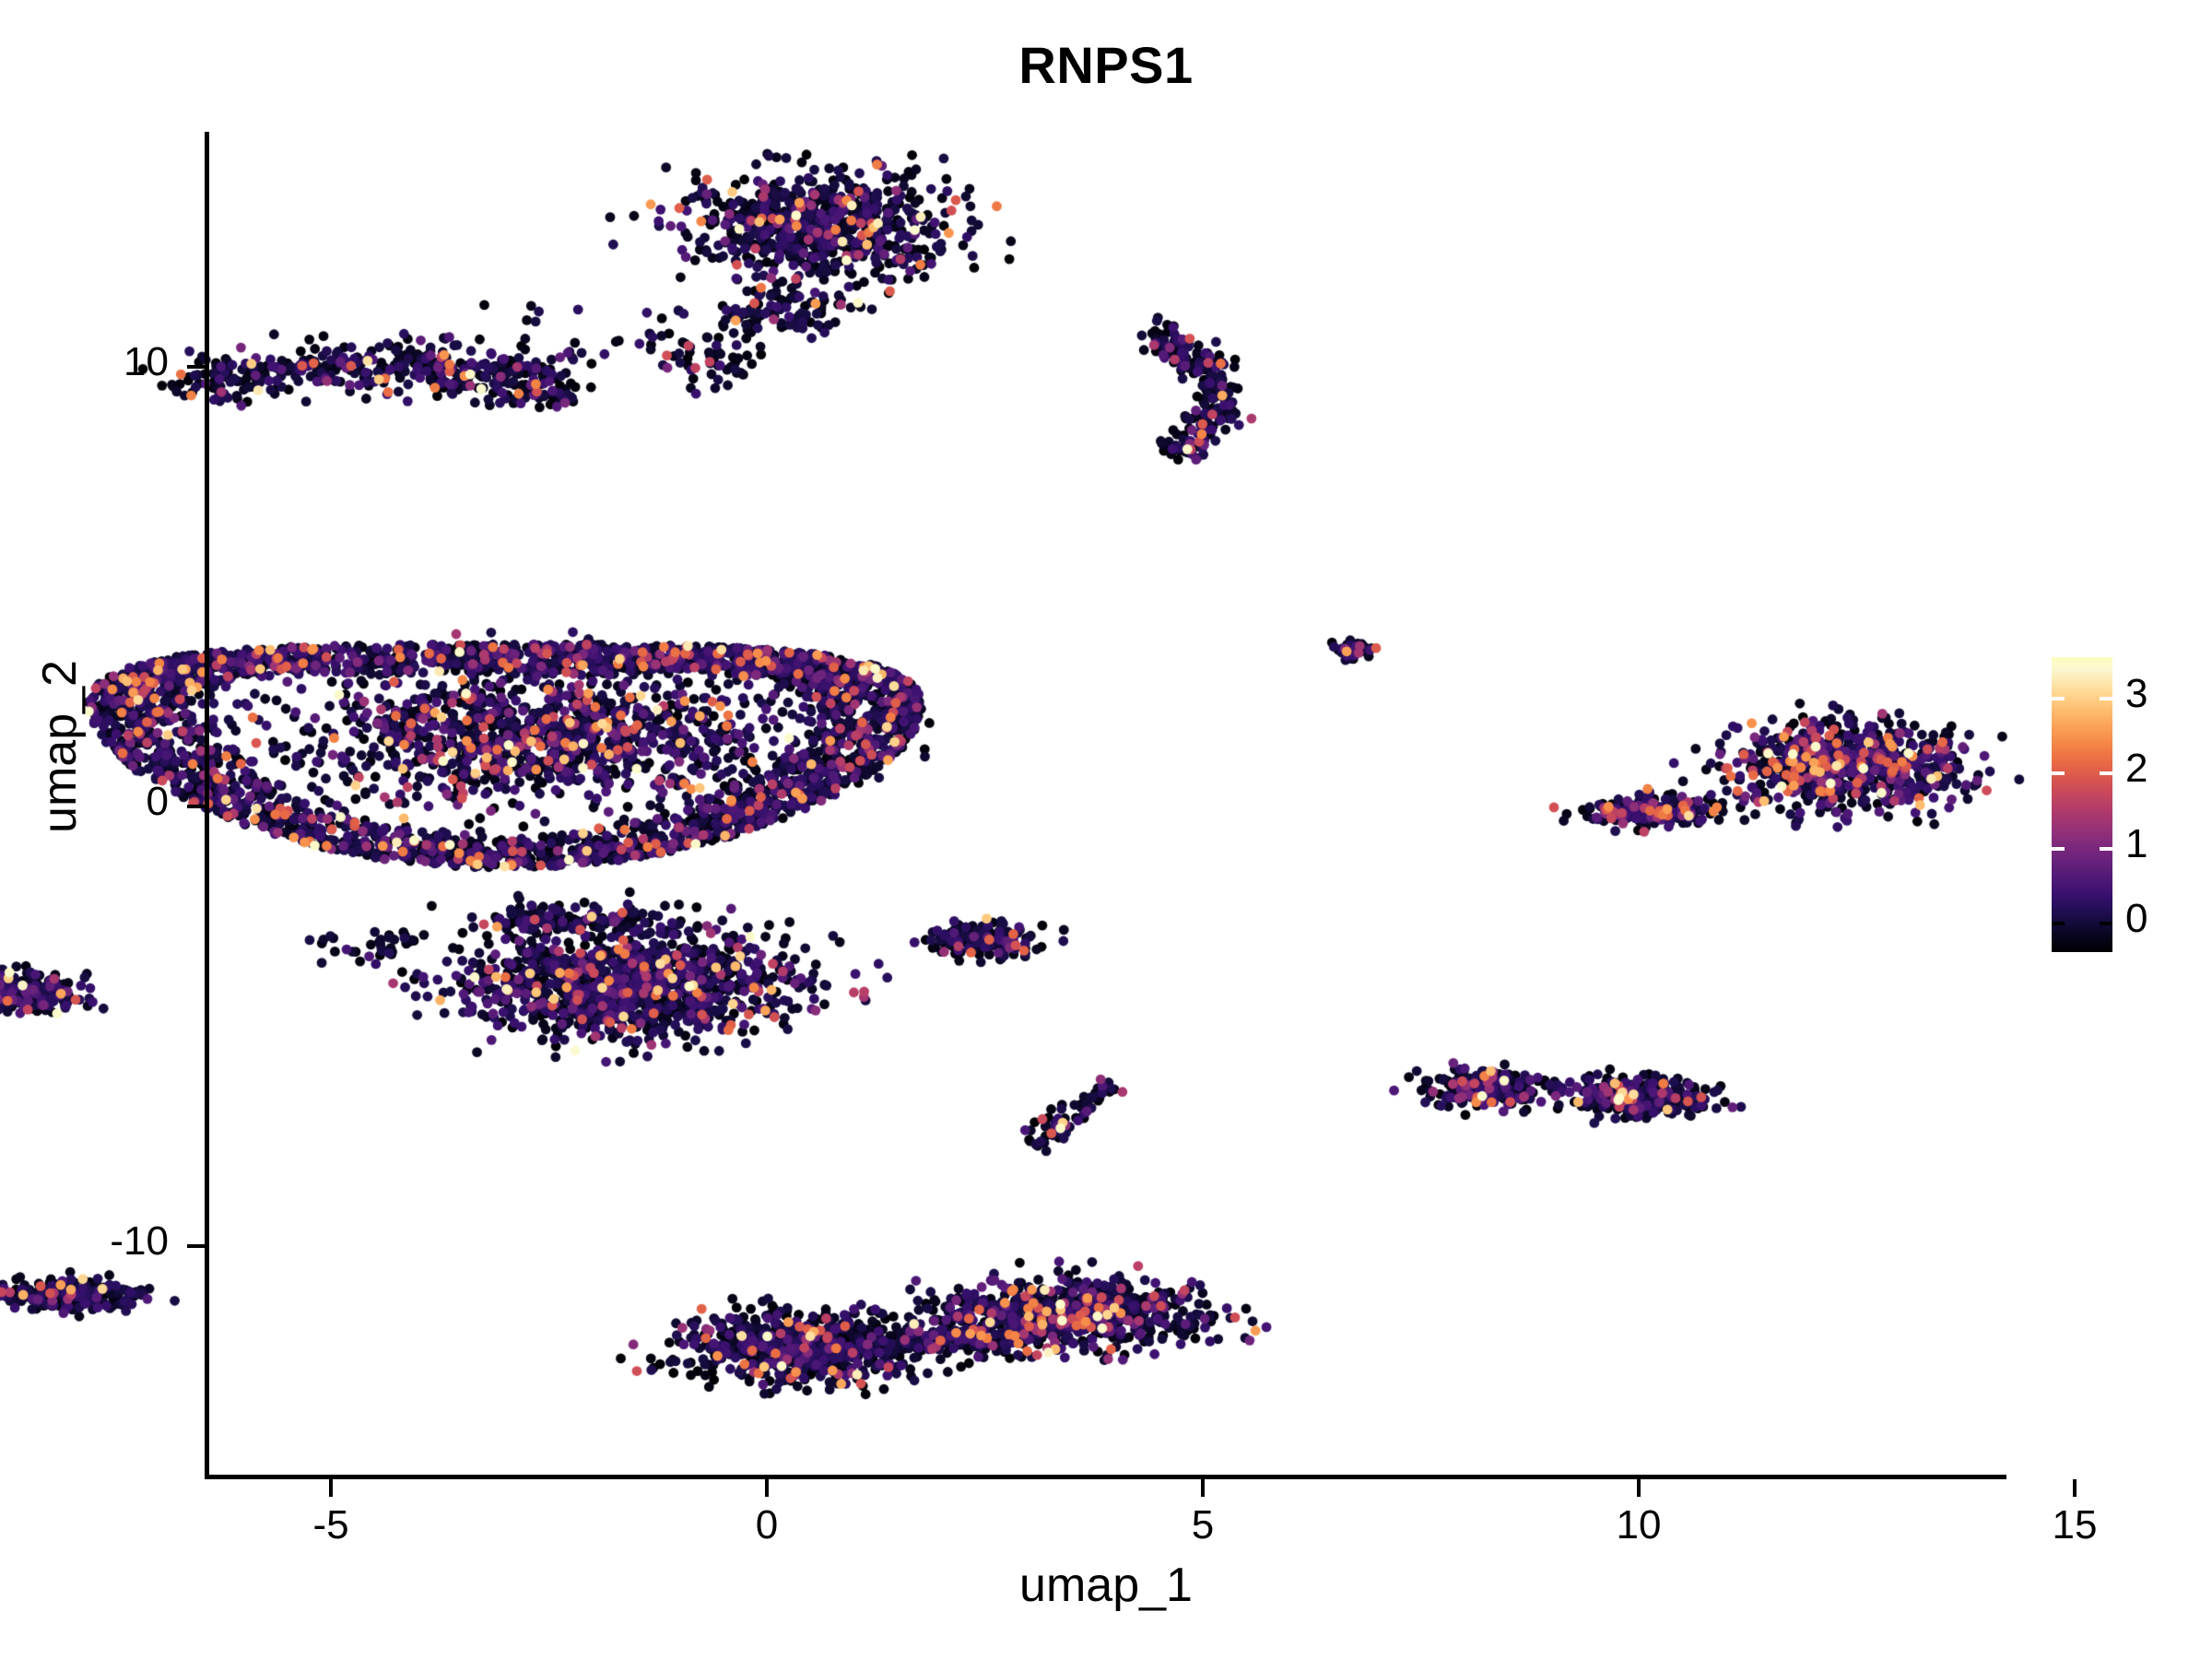 This screenshot has width=2212, height=1659. I want to click on x-tick-label: 15, so click(2075, 1524).